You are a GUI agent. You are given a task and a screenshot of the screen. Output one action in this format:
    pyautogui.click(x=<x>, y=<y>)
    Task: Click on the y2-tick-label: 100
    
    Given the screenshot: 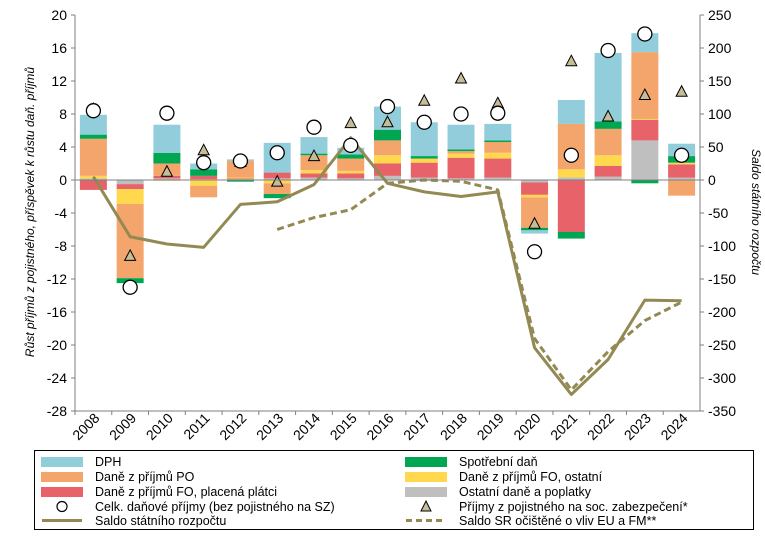 What is the action you would take?
    pyautogui.click(x=720, y=114)
    